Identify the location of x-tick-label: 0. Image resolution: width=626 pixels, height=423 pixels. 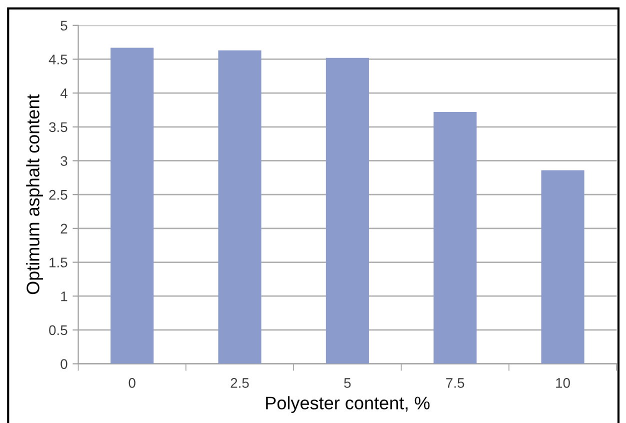
(132, 383).